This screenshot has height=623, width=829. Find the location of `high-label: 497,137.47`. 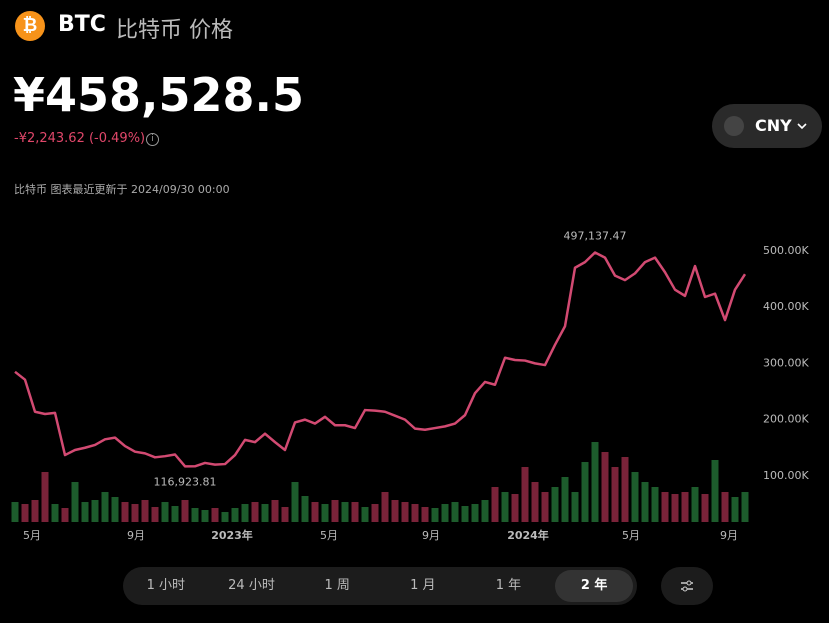

high-label: 497,137.47 is located at coordinates (595, 235).